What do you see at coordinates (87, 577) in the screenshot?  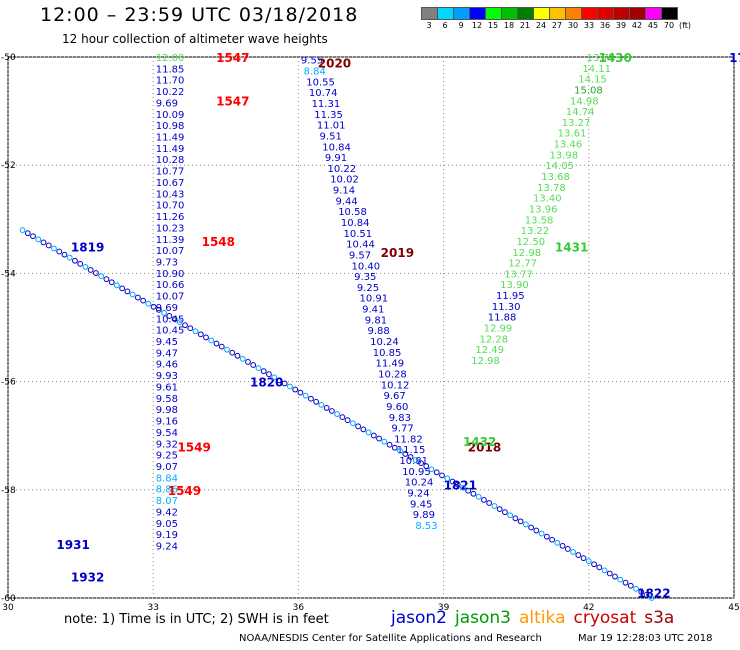 I see `pass-time-label: 1932` at bounding box center [87, 577].